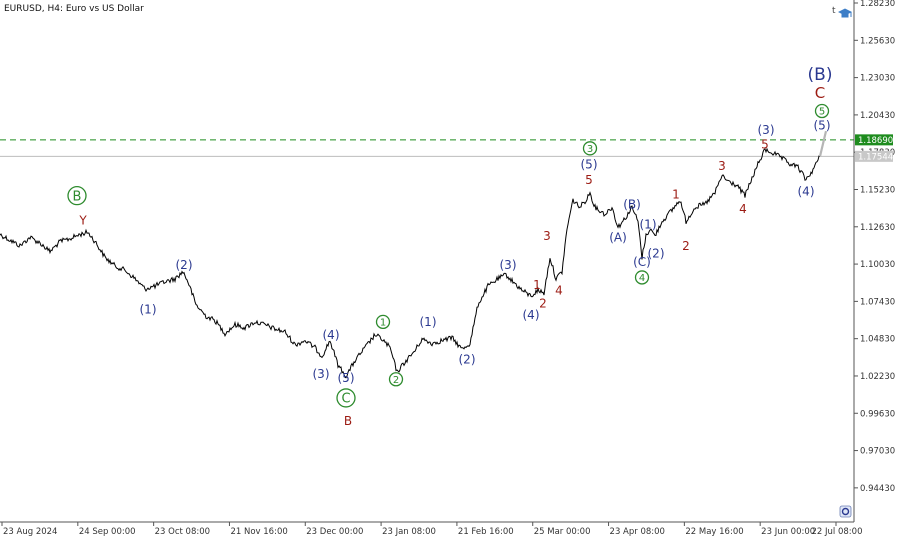  What do you see at coordinates (877, 302) in the screenshot?
I see `y-tick-label: 1.07430` at bounding box center [877, 302].